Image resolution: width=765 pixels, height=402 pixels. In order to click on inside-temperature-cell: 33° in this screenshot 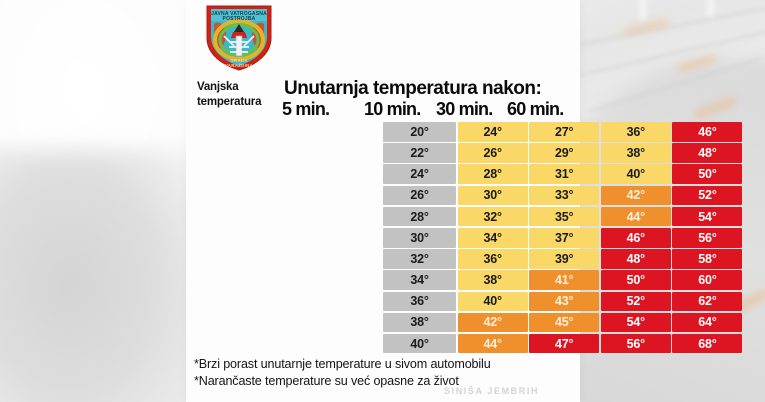, I will do `click(564, 195)`.